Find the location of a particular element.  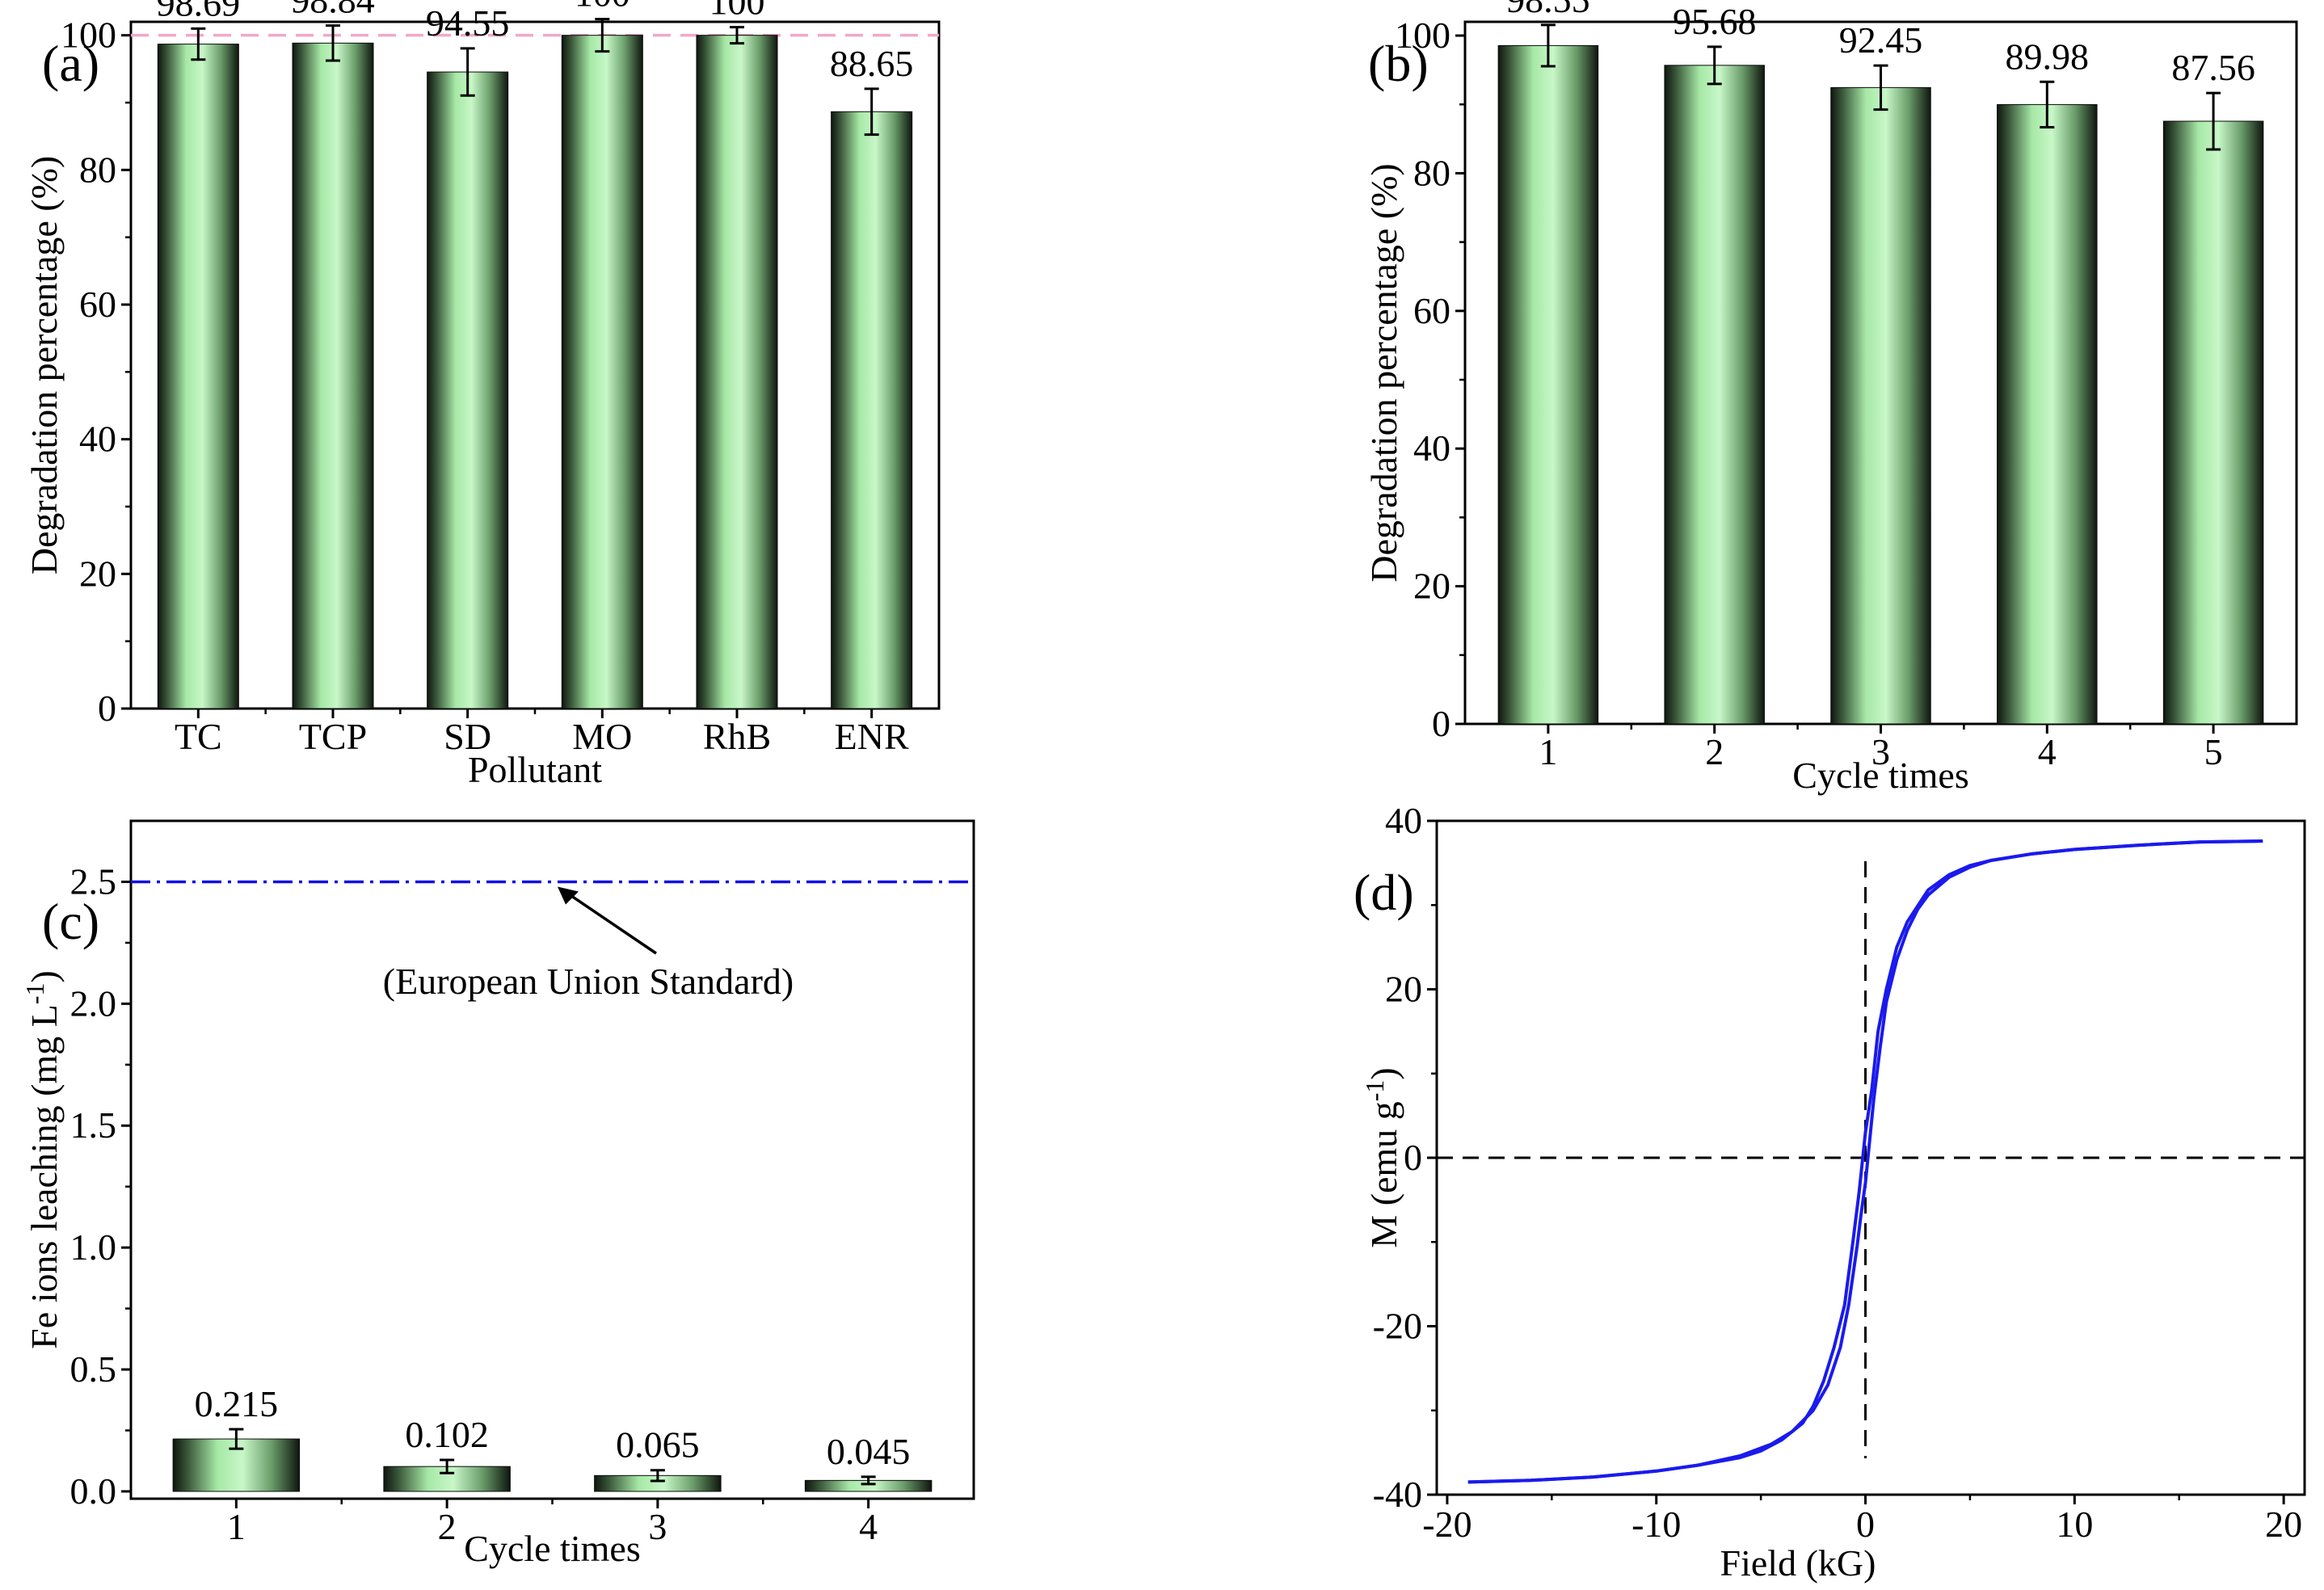

panel-label: (b) is located at coordinates (1398, 63).